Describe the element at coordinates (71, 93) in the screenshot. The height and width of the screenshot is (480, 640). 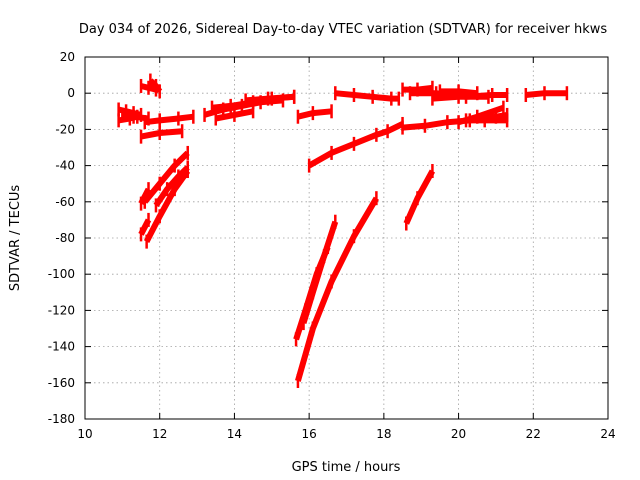
I see `y-tick-label: 0` at that location.